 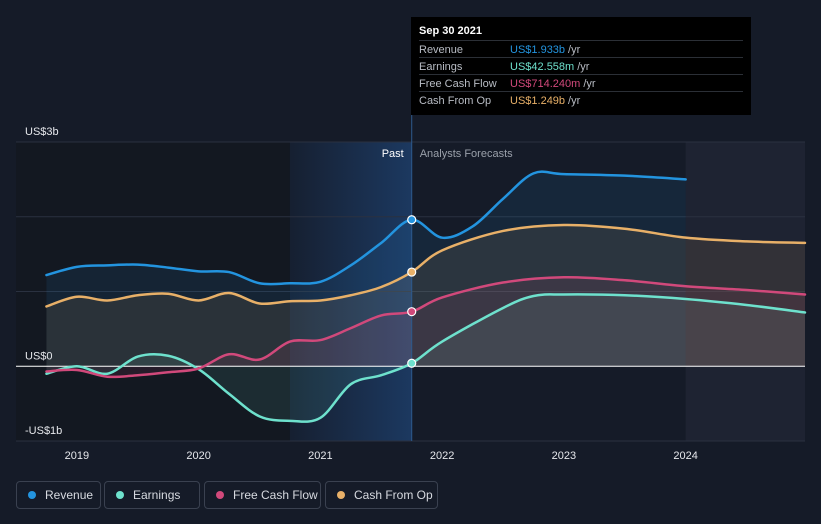 What do you see at coordinates (120, 495) in the screenshot?
I see `earnings-dot-icon` at bounding box center [120, 495].